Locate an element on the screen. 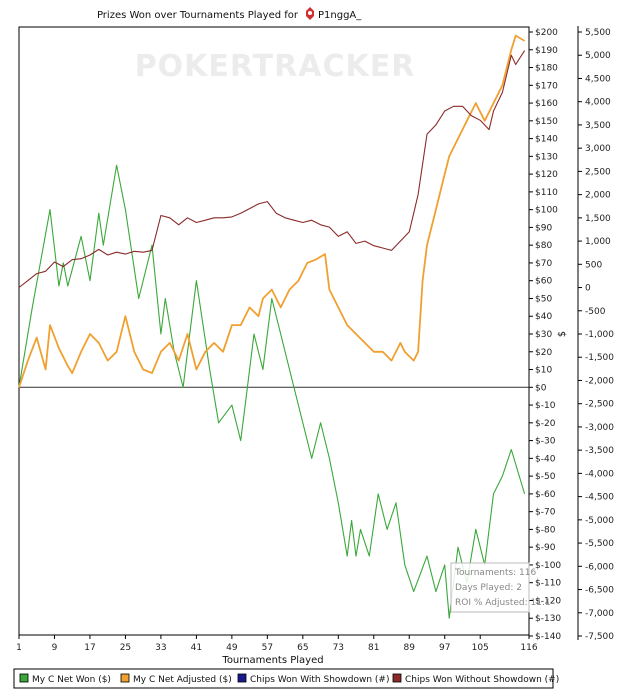  right-tick-label: 1,500 is located at coordinates (598, 219).